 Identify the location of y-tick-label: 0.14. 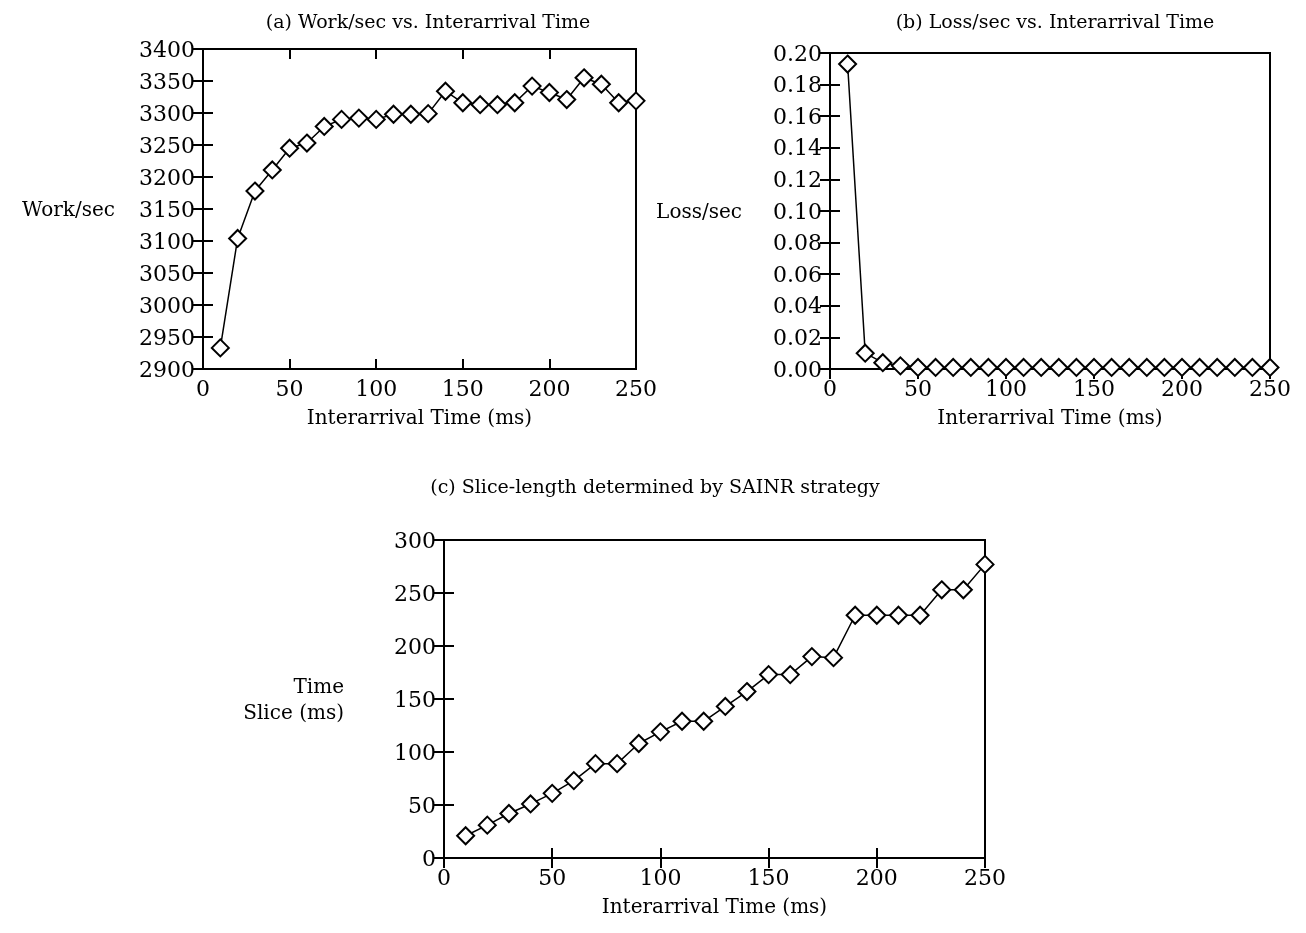
(797, 148).